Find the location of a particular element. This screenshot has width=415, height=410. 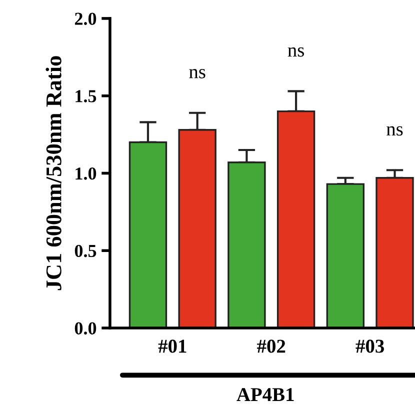

y-tick-label: 1.5 is located at coordinates (86, 96).